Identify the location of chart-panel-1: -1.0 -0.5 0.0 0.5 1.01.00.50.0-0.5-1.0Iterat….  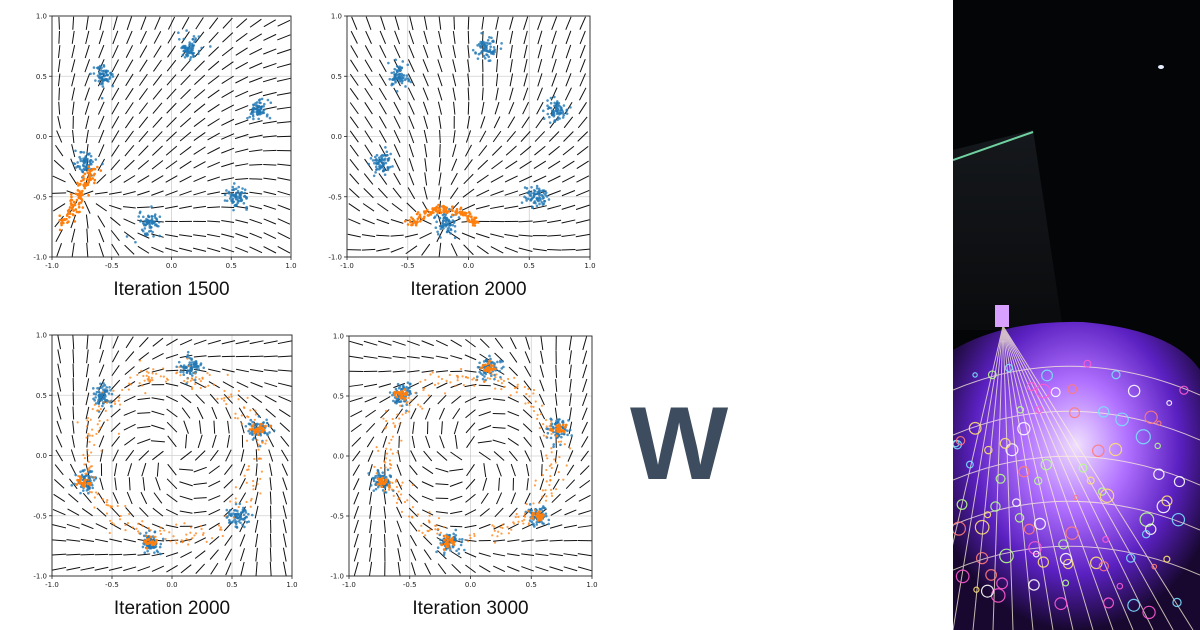
(164, 157).